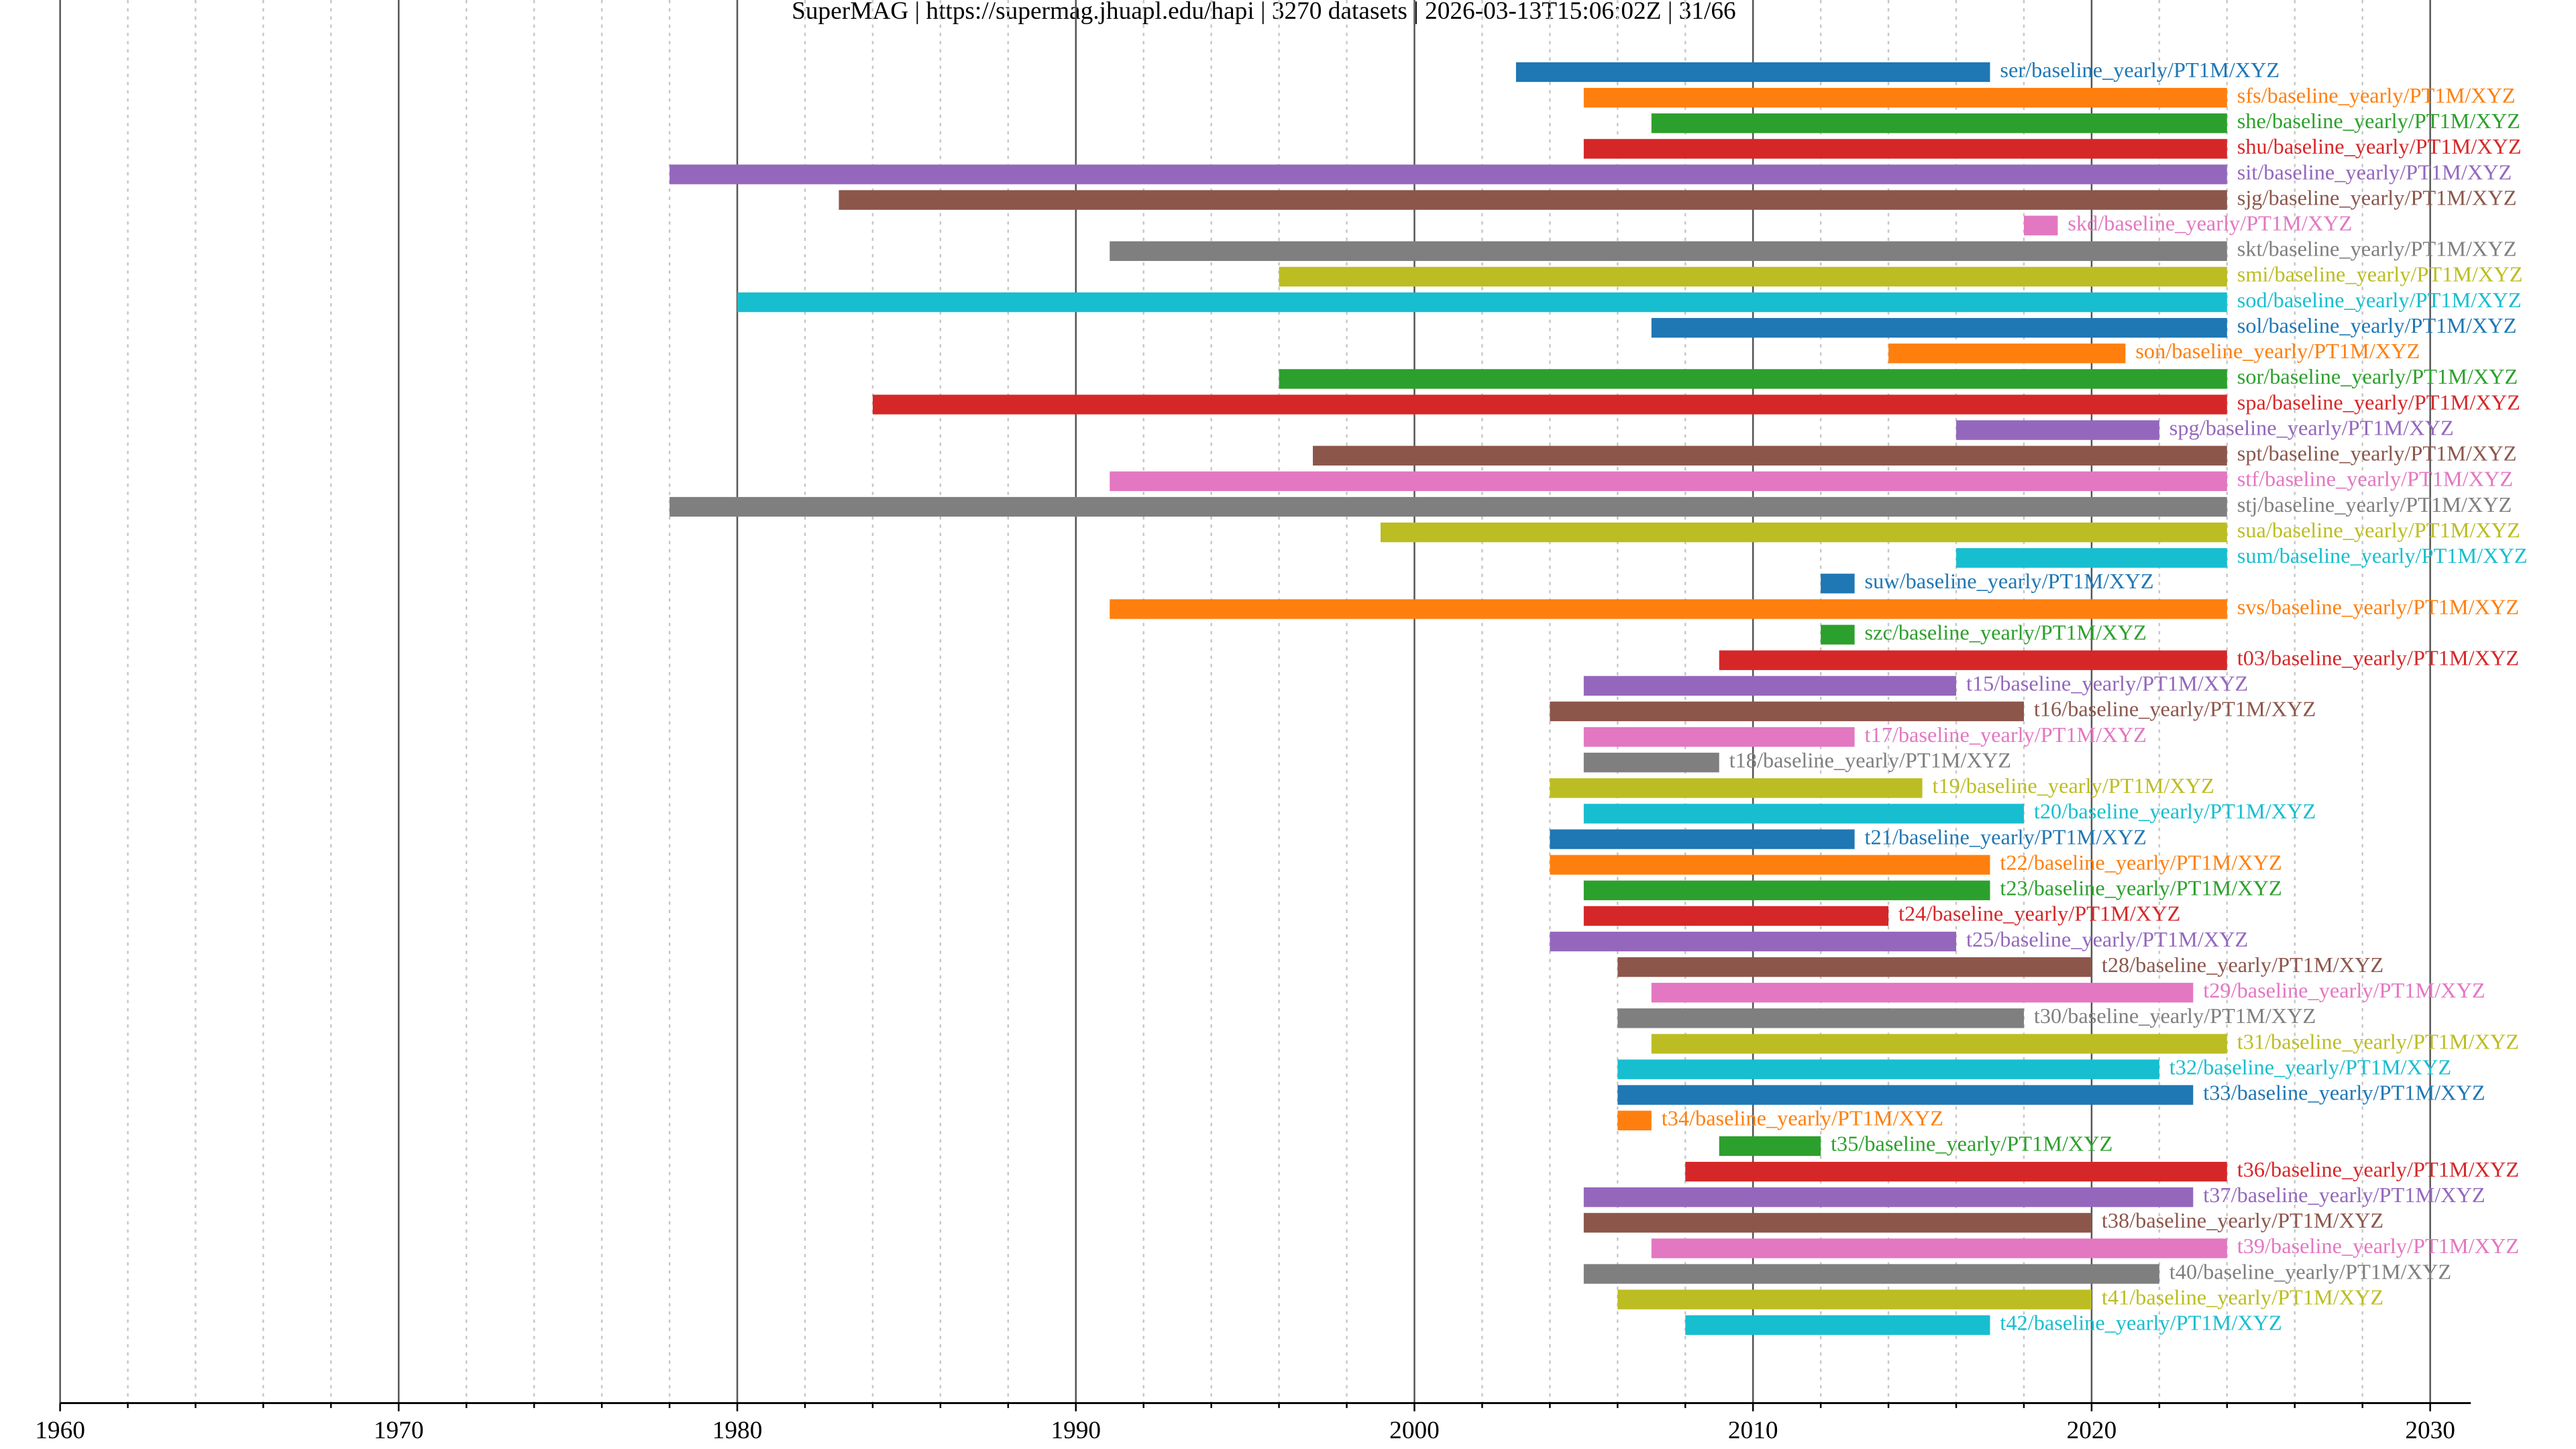 Image resolution: width=2576 pixels, height=1449 pixels. Describe the element at coordinates (2344, 1093) in the screenshot. I see `bar-label: t33/baseline_yearly/PT1M/XYZ` at that location.